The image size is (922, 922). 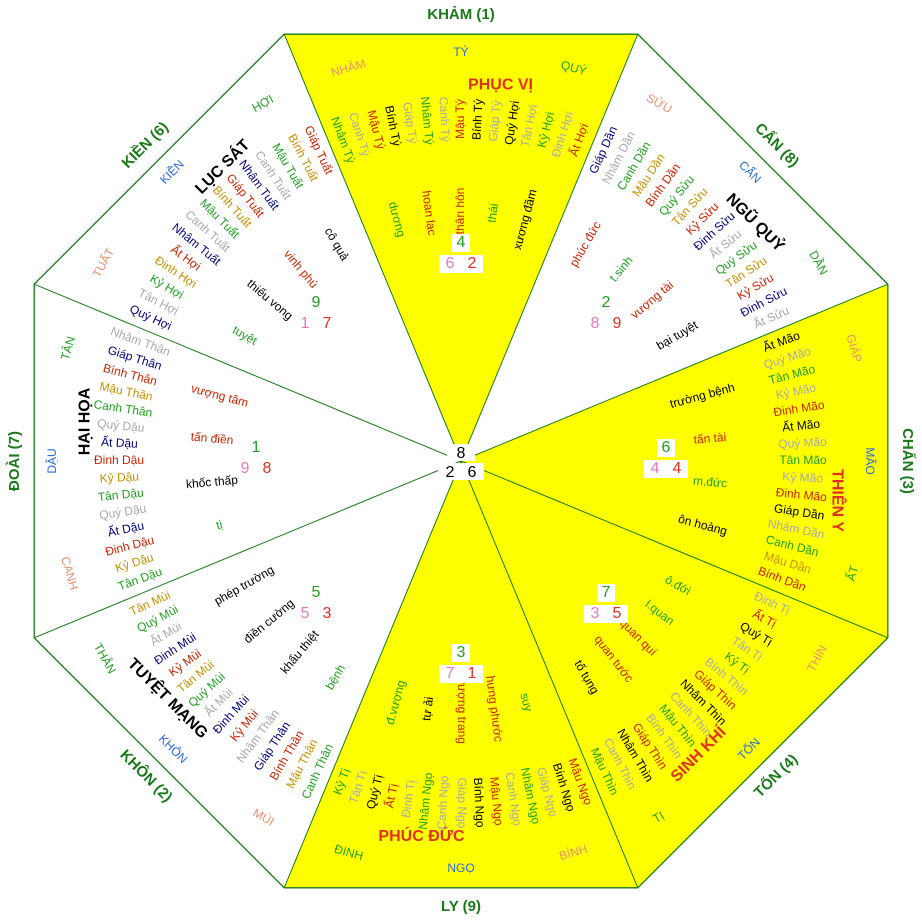 I want to click on sector-ton-number-top: 7, so click(x=606, y=592).